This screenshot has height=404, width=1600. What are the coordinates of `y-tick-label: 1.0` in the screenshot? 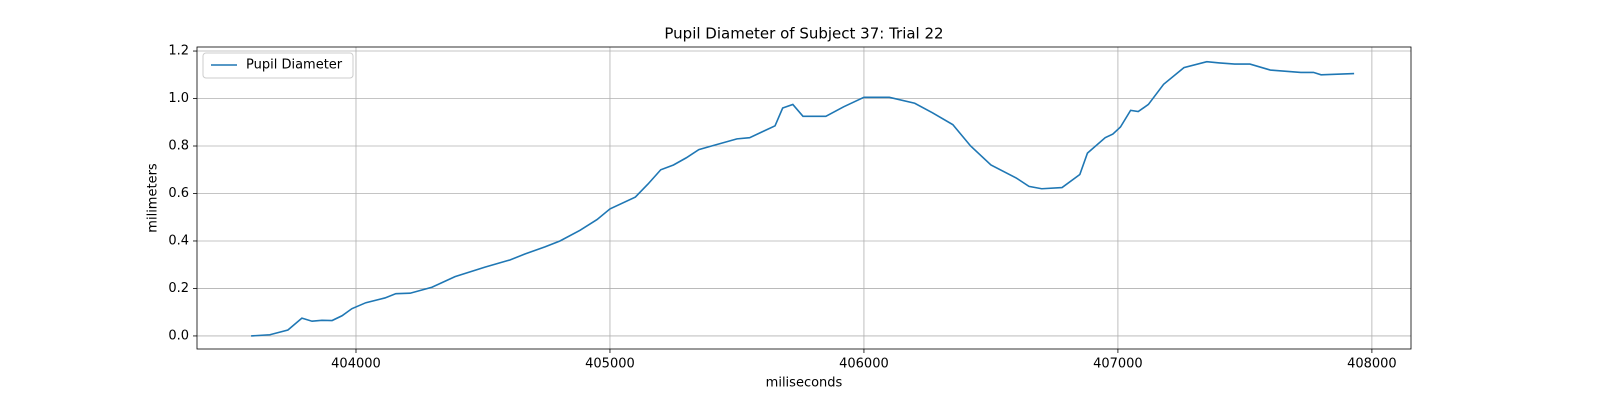 It's located at (178, 98).